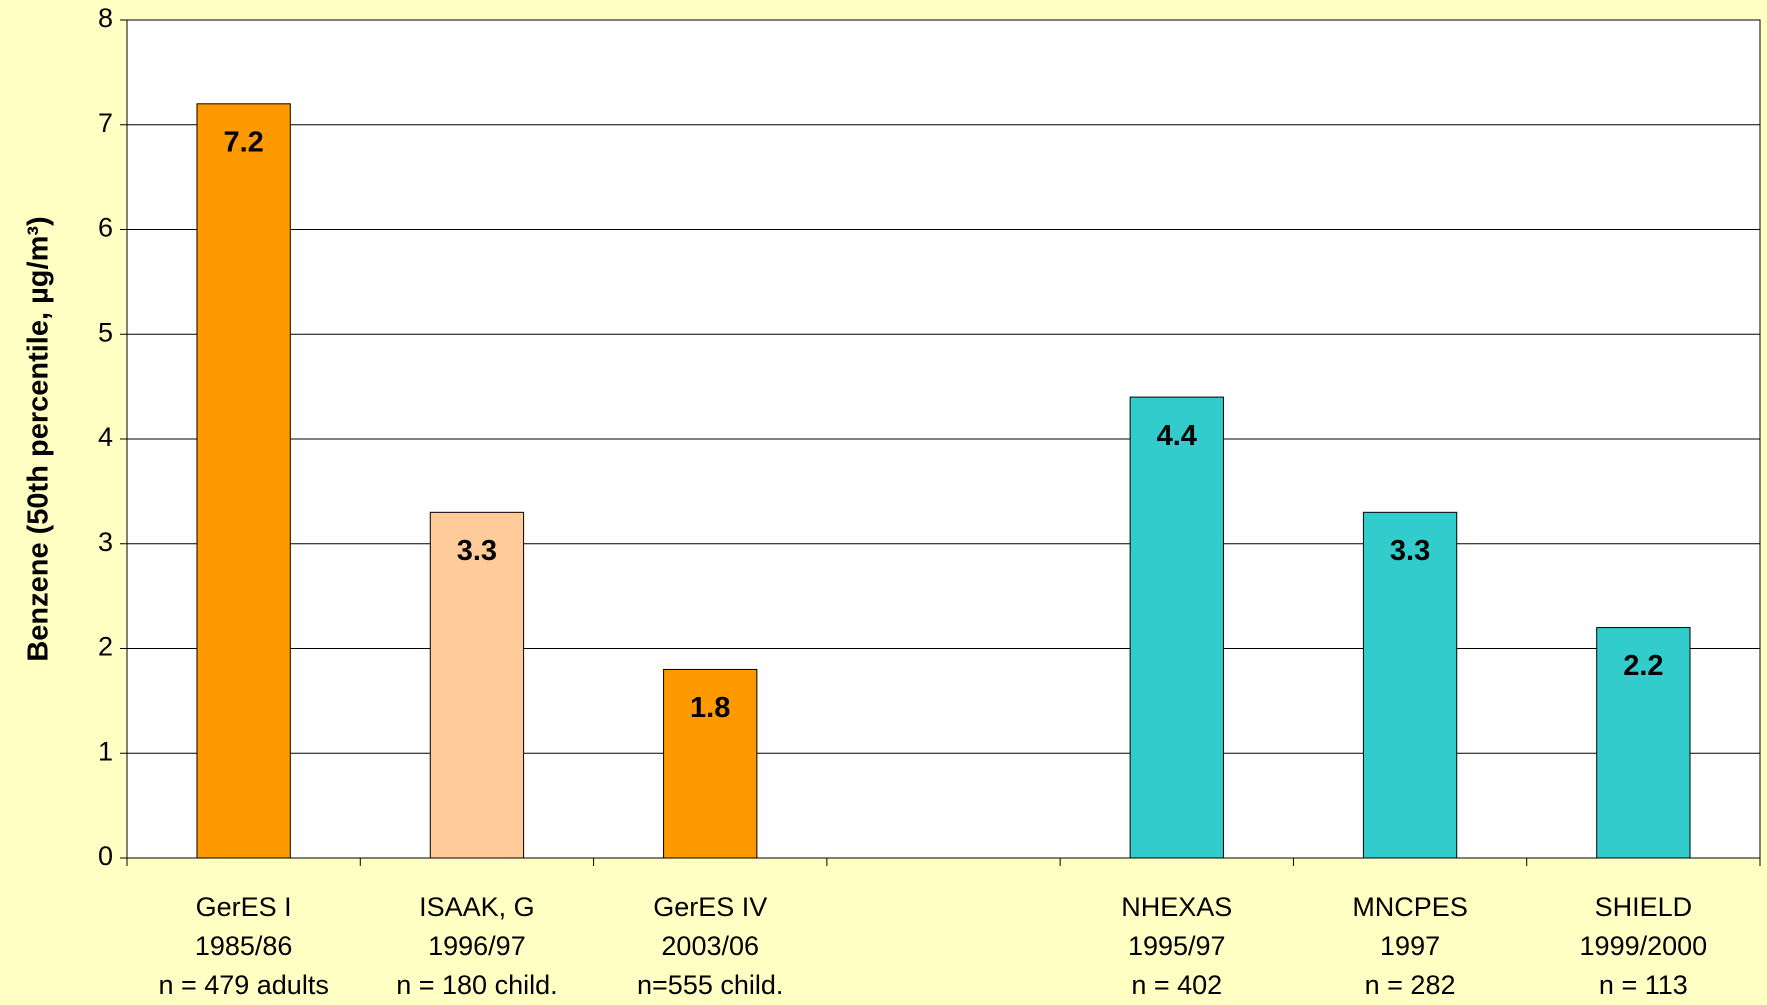 The image size is (1767, 1005). I want to click on y-tick-label: 4, so click(105, 437).